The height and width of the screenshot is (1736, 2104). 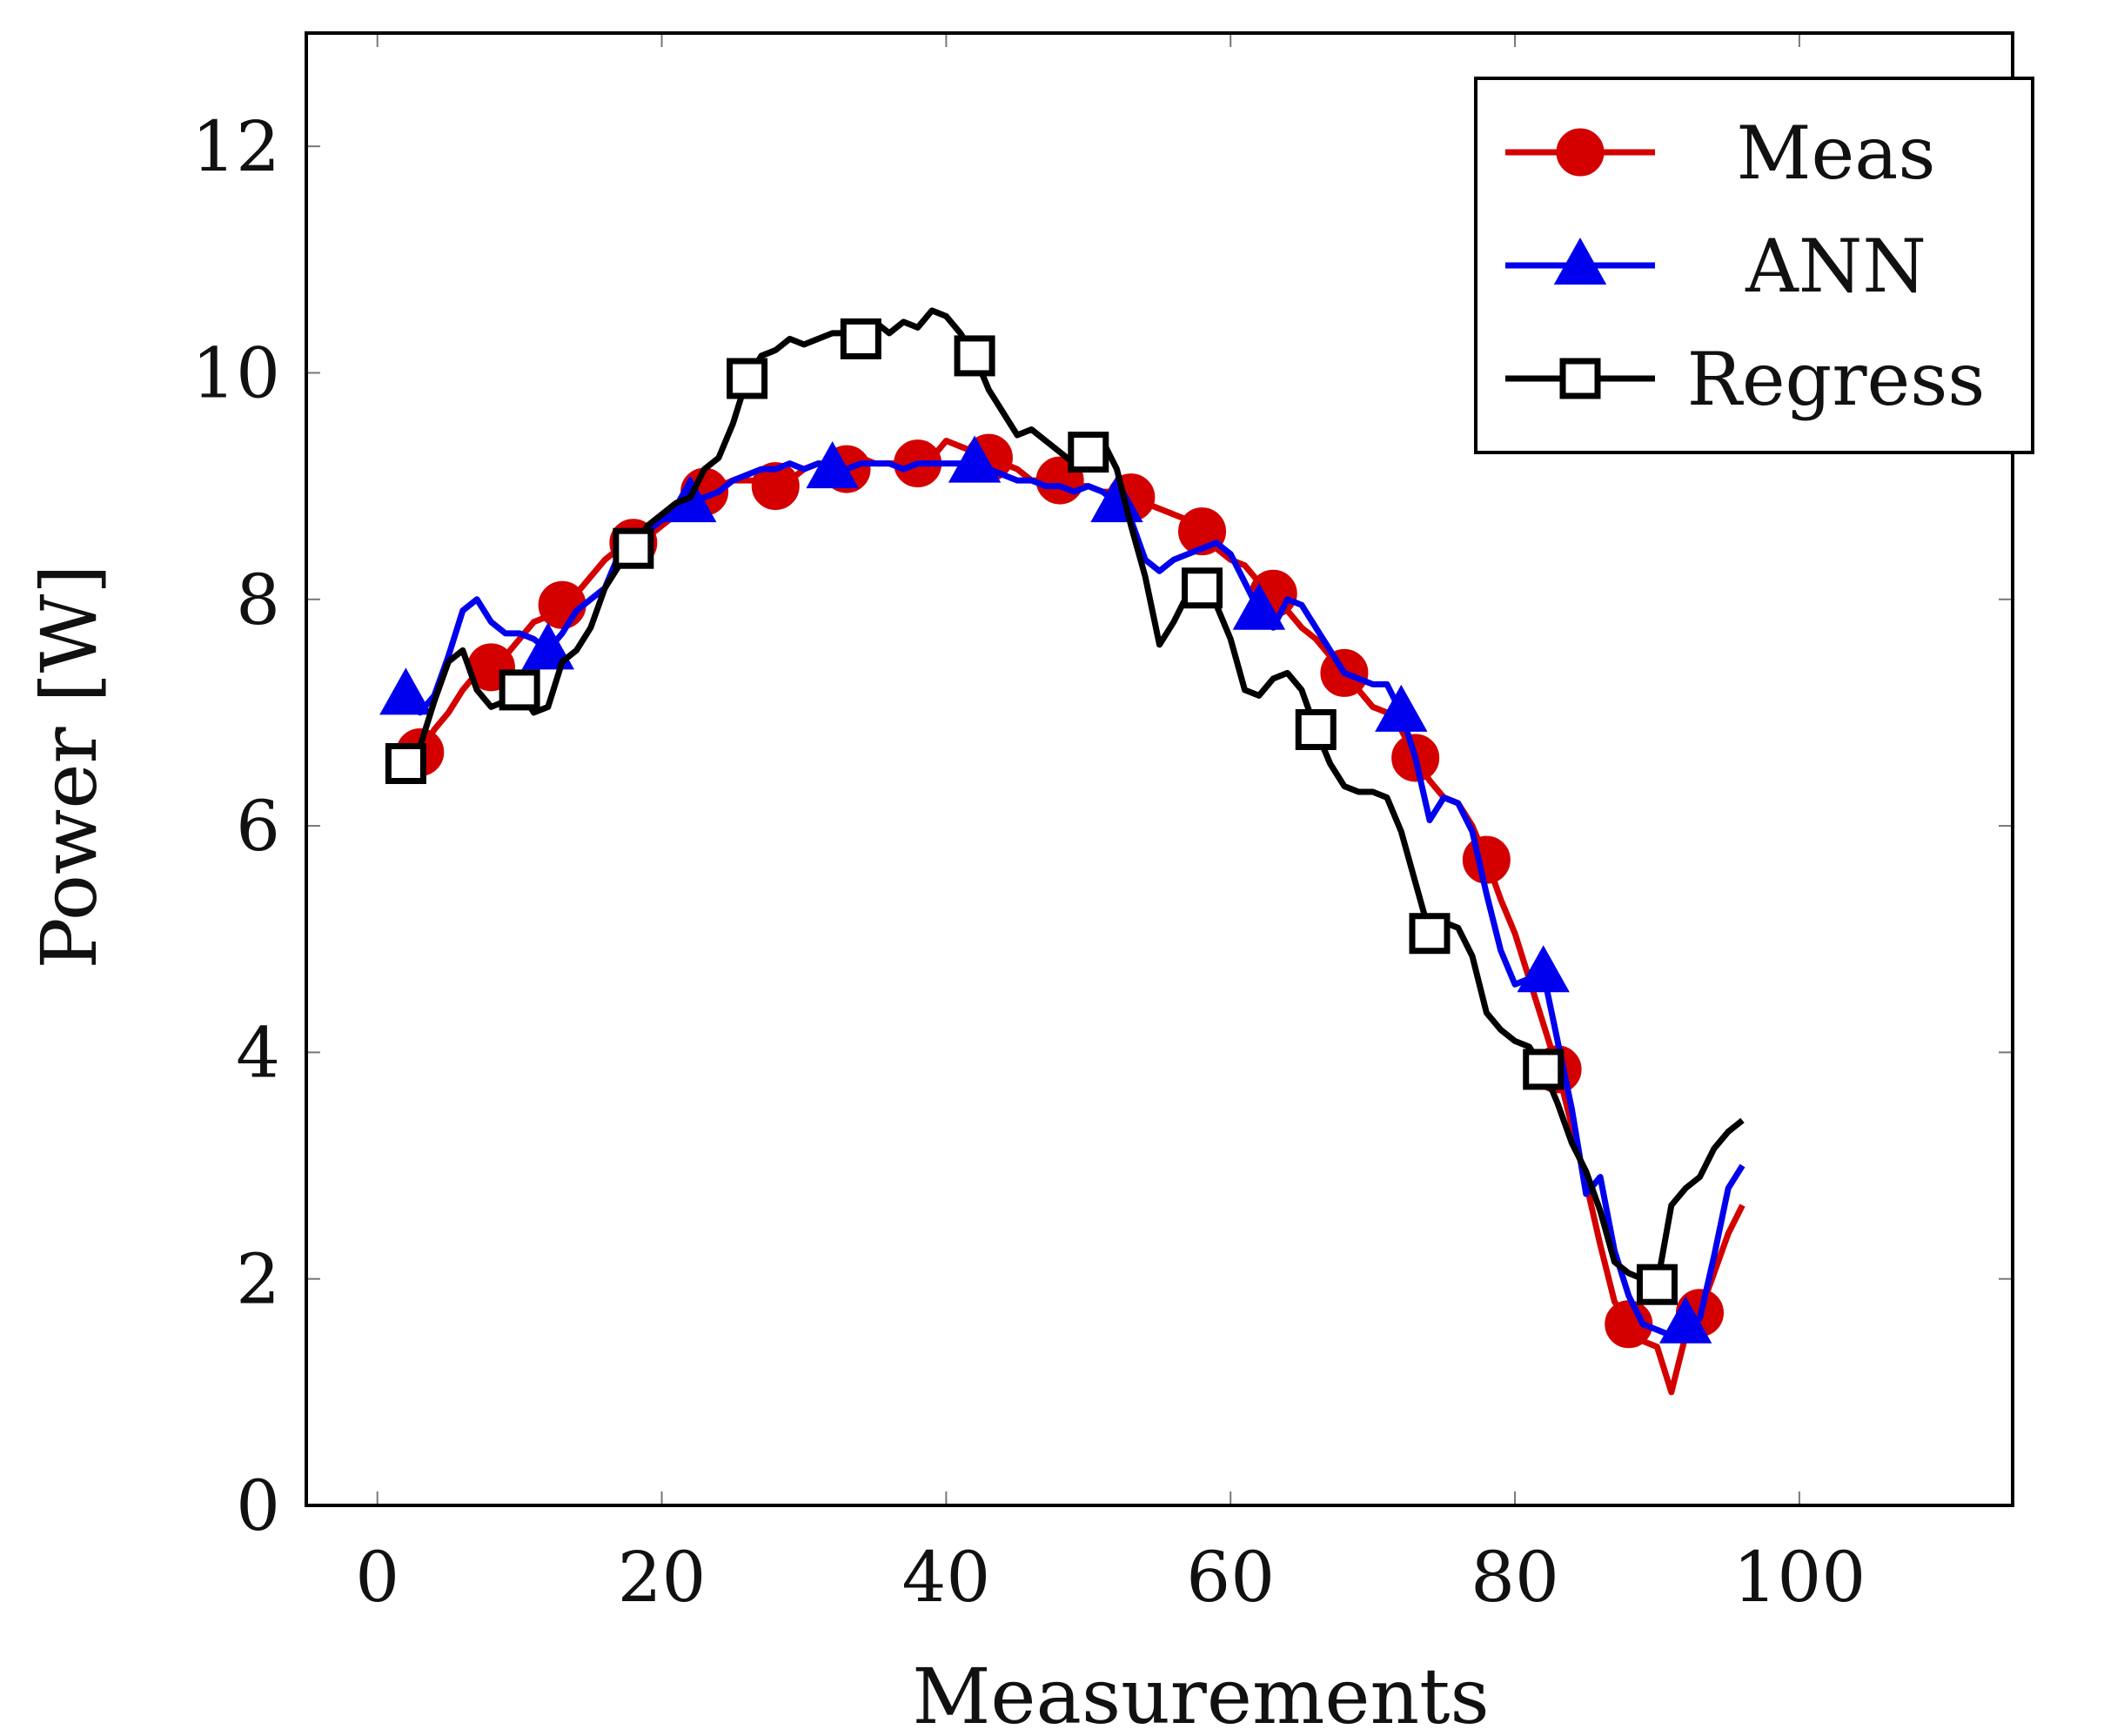 I want to click on x-tick-label: 80, so click(x=1515, y=1577).